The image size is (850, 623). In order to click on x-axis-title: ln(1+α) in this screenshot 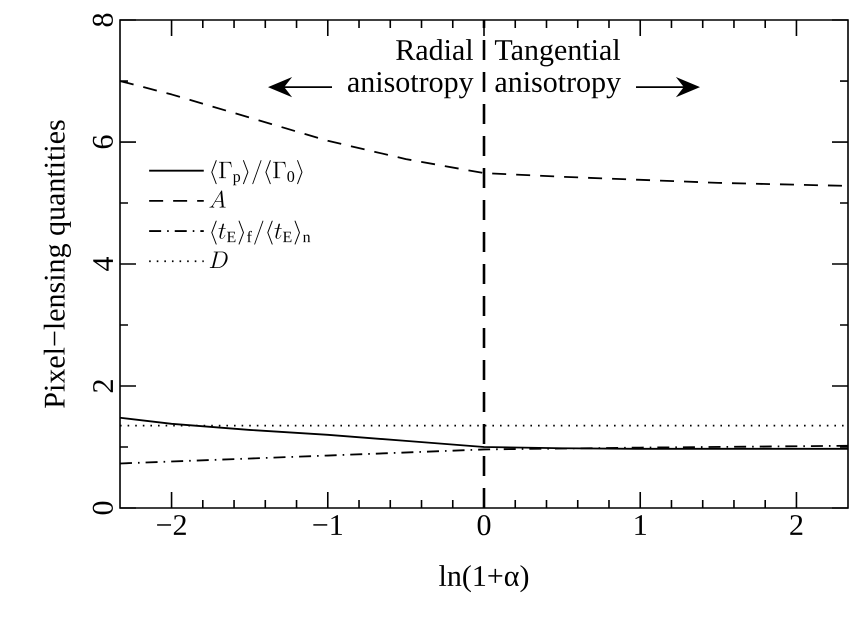, I will do `click(483, 578)`.